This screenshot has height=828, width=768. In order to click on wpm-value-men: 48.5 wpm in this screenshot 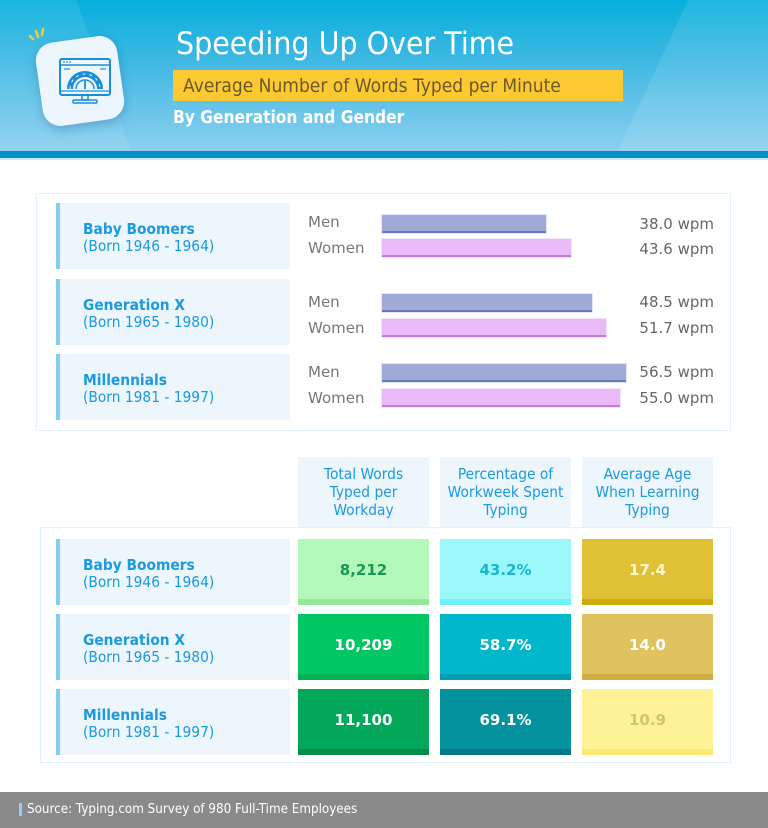, I will do `click(676, 302)`.